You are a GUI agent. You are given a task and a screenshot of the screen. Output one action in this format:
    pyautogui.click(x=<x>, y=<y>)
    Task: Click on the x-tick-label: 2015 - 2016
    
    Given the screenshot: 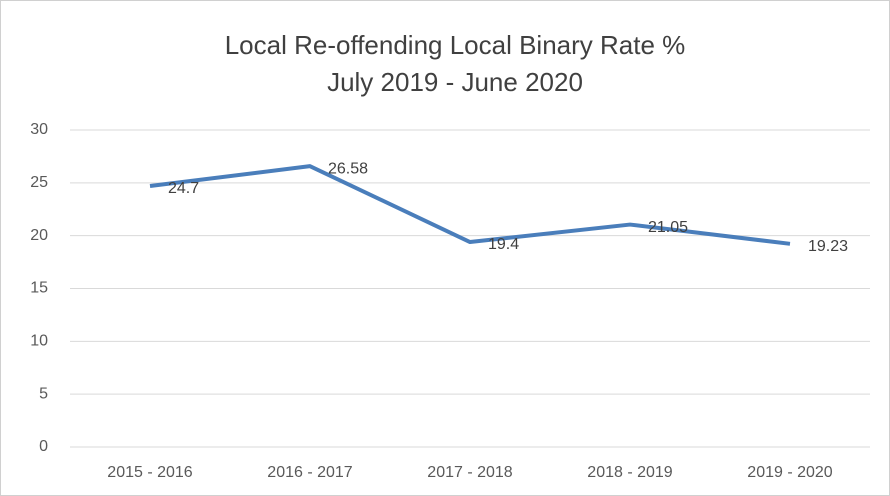 What is the action you would take?
    pyautogui.click(x=150, y=472)
    